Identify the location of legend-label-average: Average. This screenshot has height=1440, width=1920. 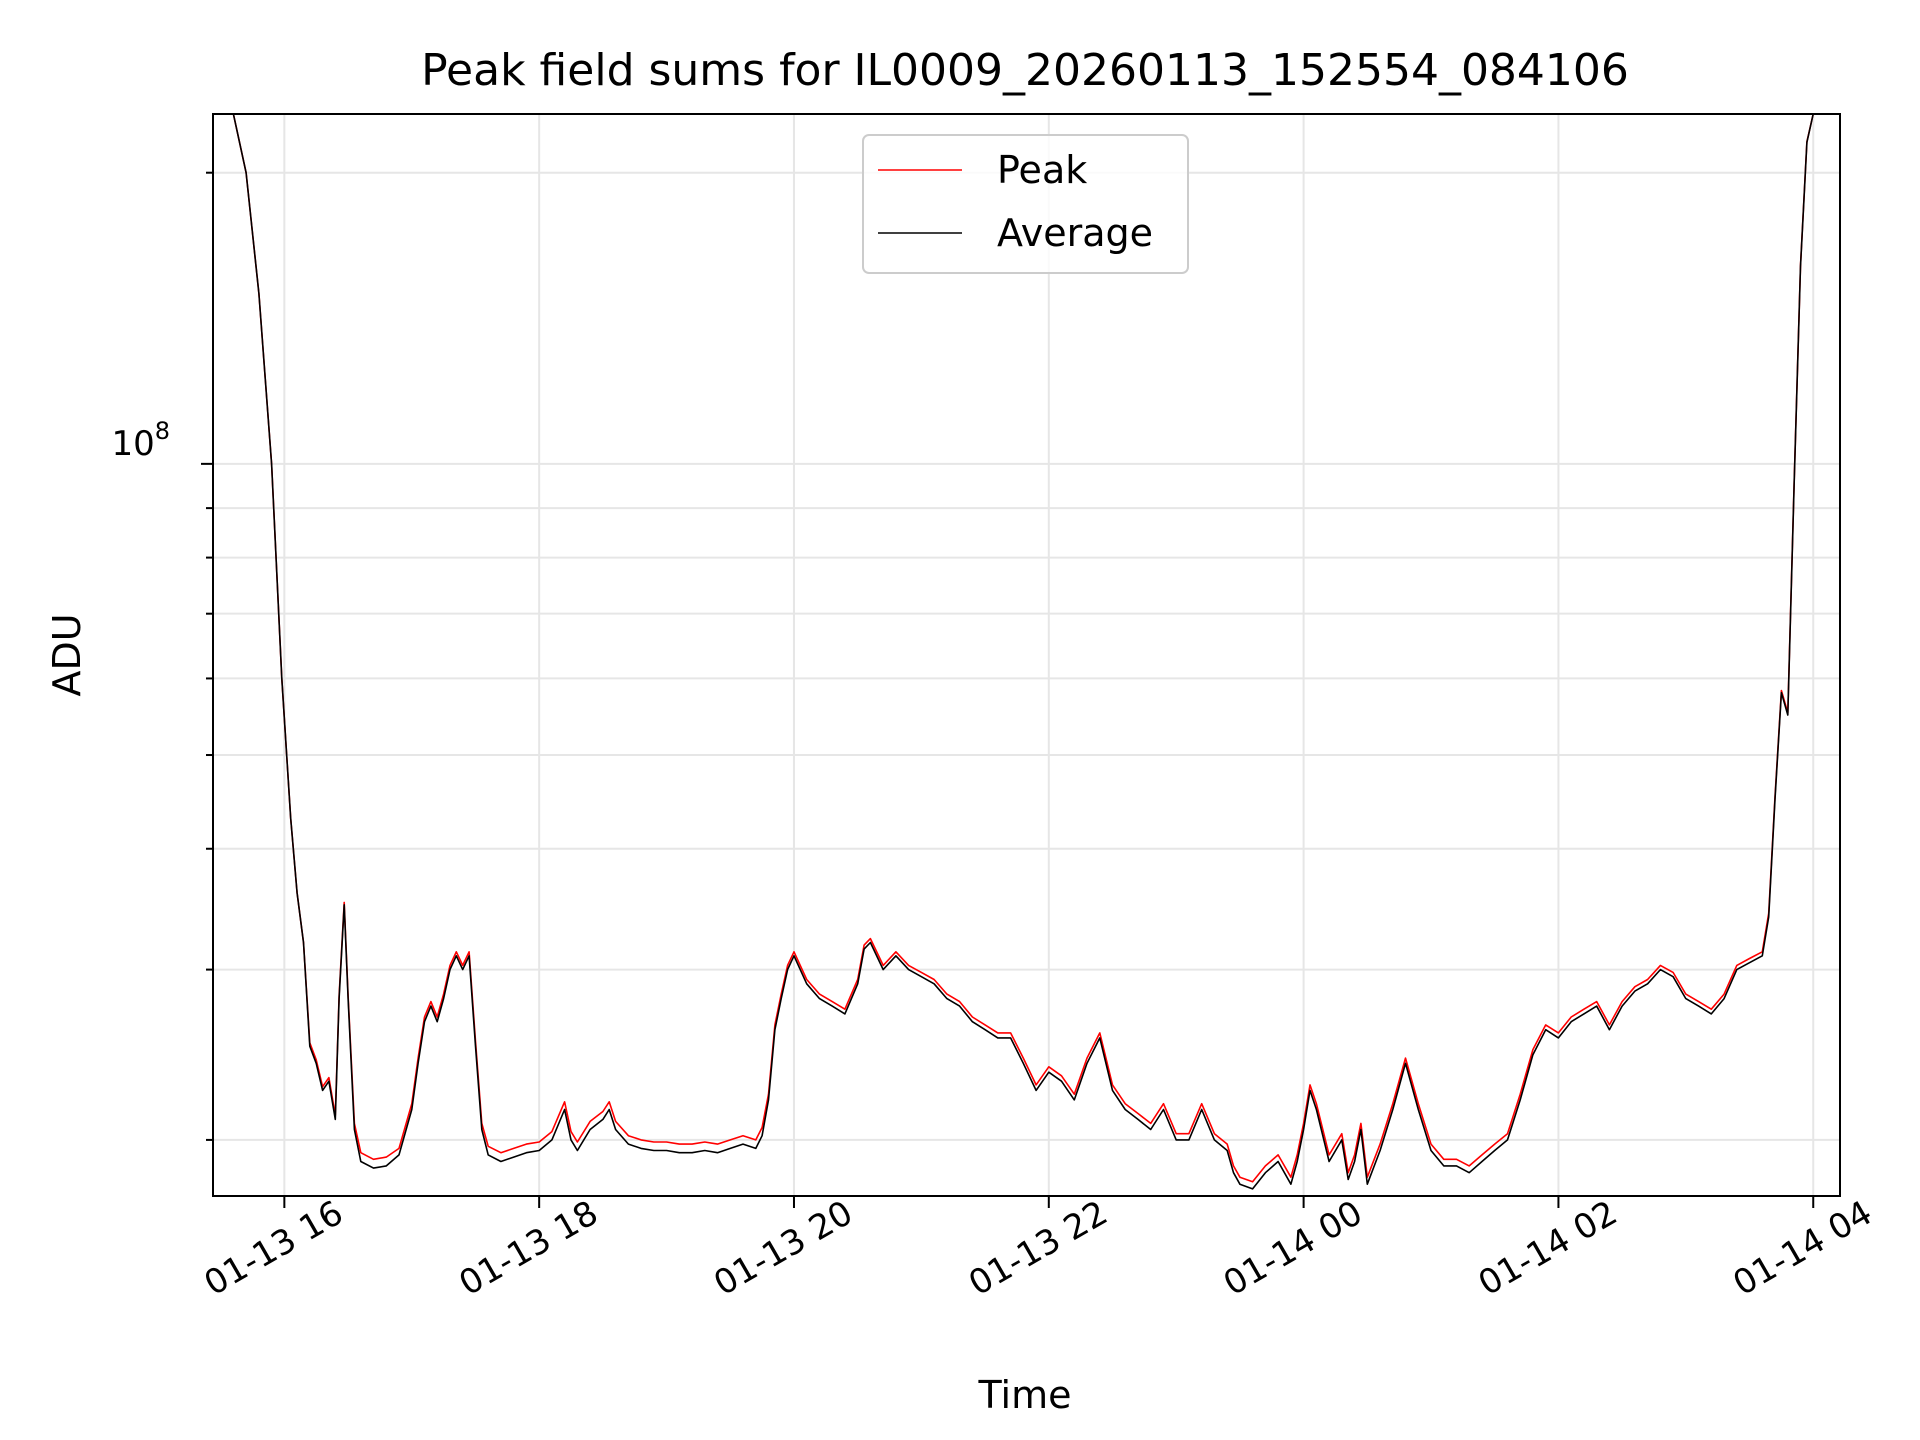
(1075, 233).